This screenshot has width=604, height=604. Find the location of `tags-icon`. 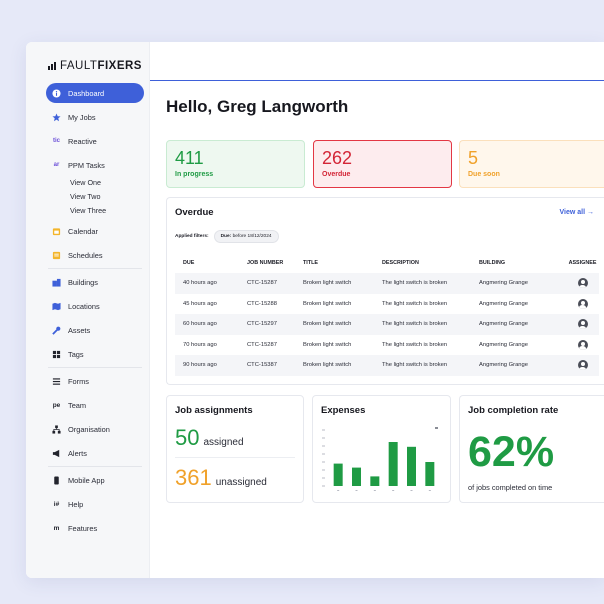

tags-icon is located at coordinates (56, 354).